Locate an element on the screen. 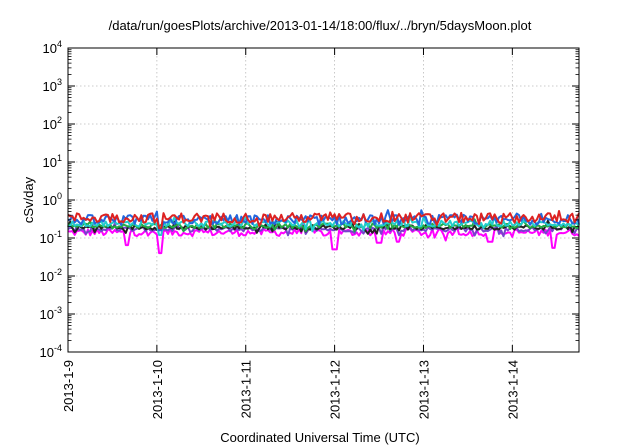  y-tick-label: 10⁰ is located at coordinates (52, 199).